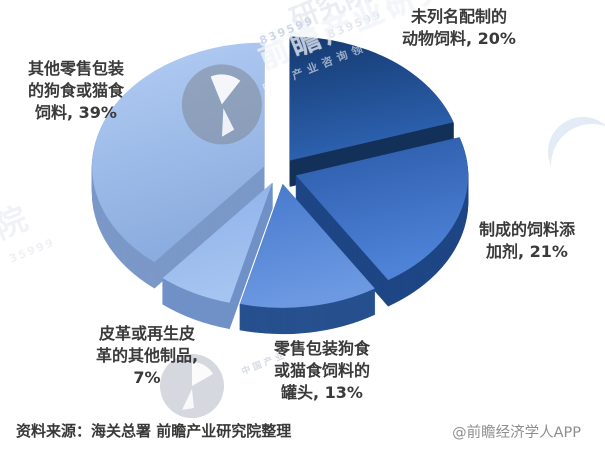 The height and width of the screenshot is (450, 605). I want to click on label-line: 7%, so click(147, 377).